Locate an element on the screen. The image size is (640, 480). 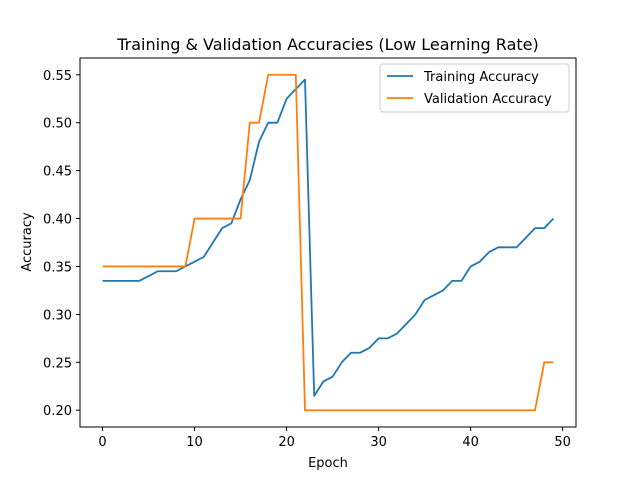
legend: Training Accuracy Validation Accuracy is located at coordinates (474, 88).